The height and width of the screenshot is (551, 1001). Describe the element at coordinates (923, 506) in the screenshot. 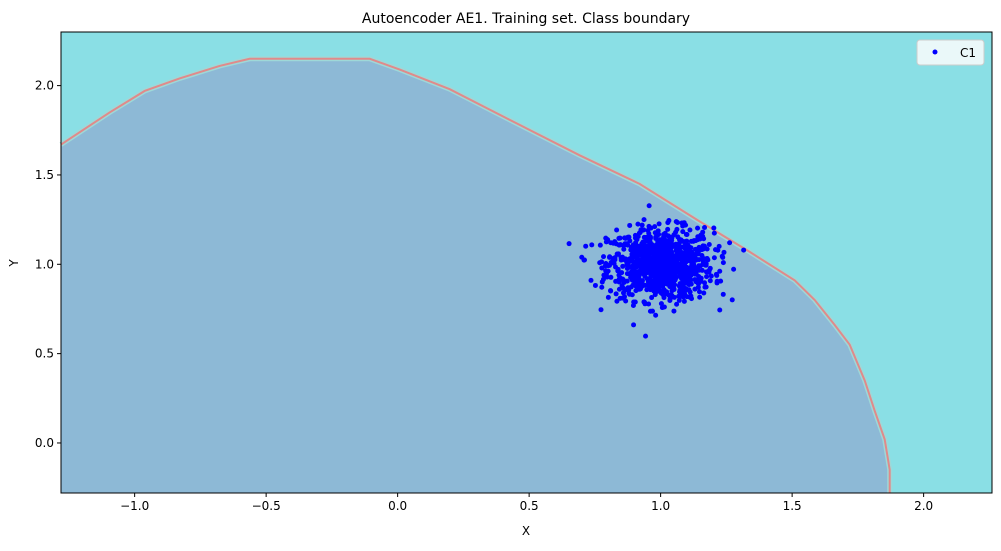

I see `x-tick-label: 2.0` at that location.